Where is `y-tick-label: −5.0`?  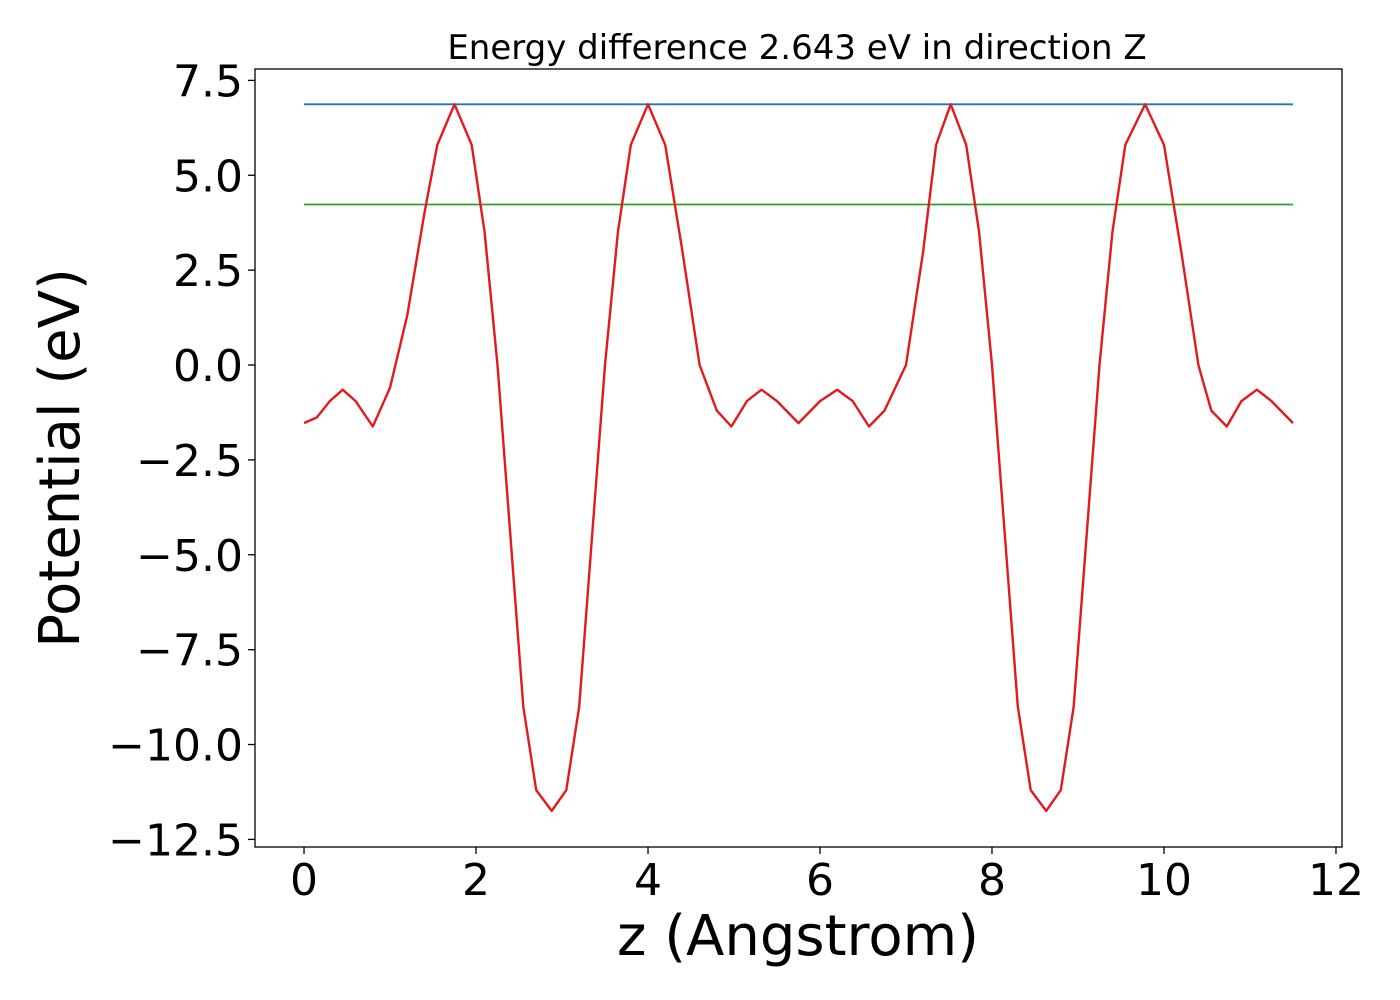
y-tick-label: −5.0 is located at coordinates (189, 556).